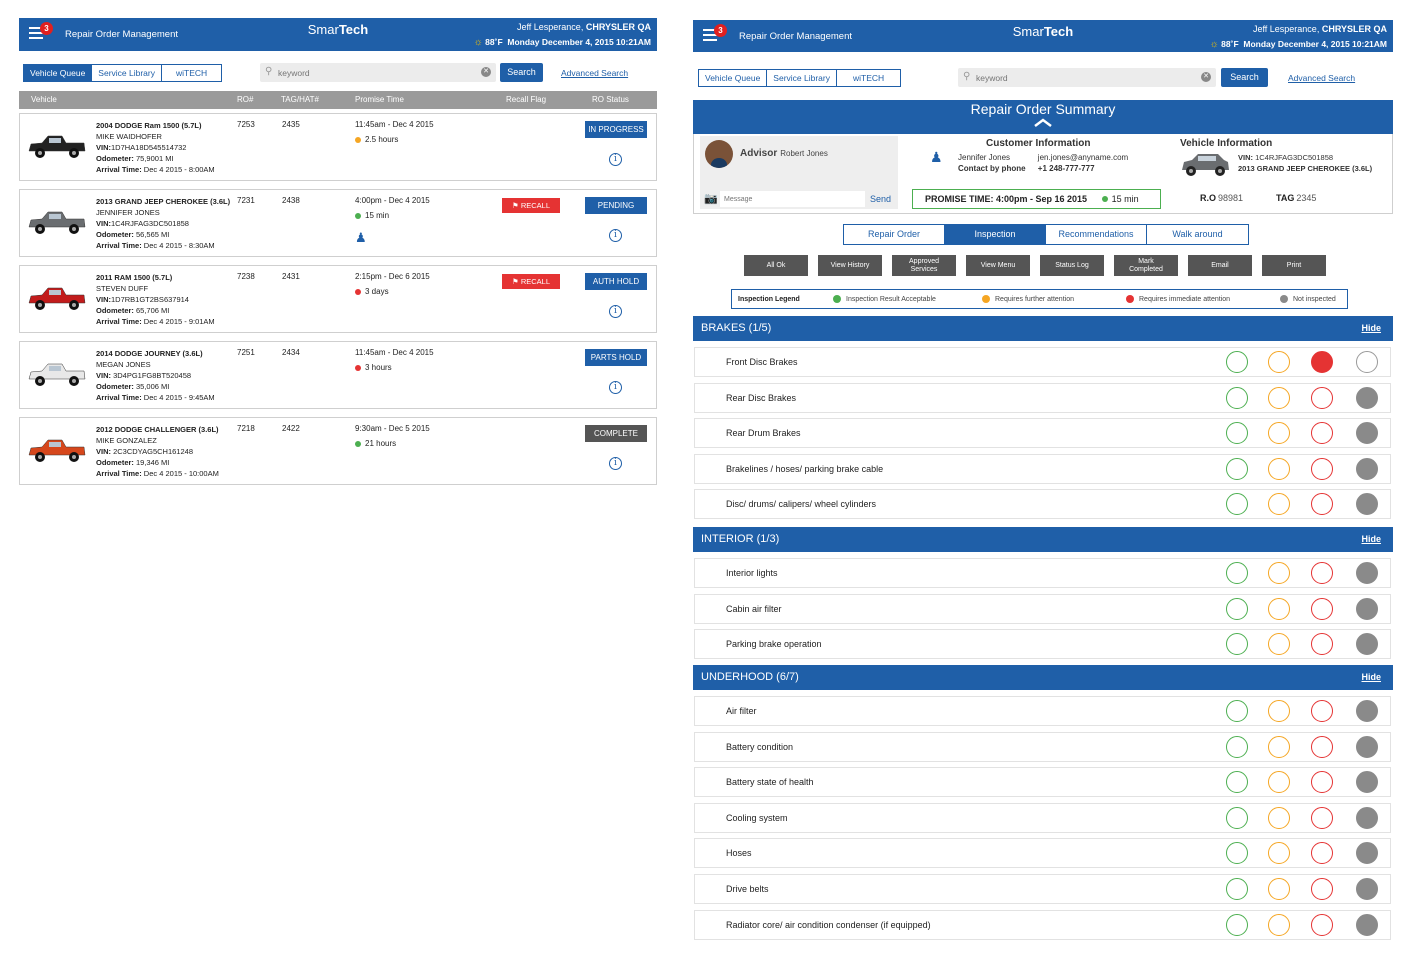 This screenshot has width=1415, height=971. I want to click on col-vehicle: Vehicle, so click(44, 99).